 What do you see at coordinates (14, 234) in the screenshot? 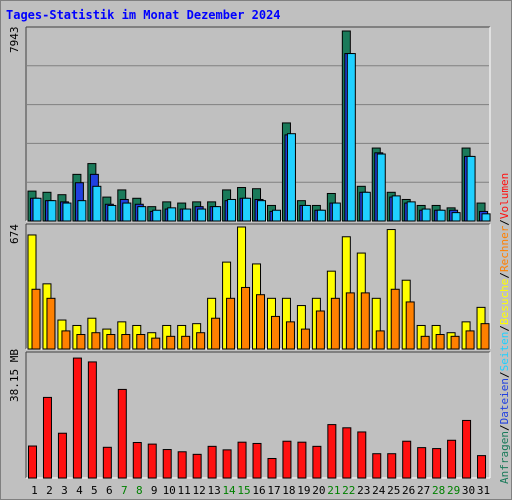
I see `visits-max-tick: 674` at bounding box center [14, 234].